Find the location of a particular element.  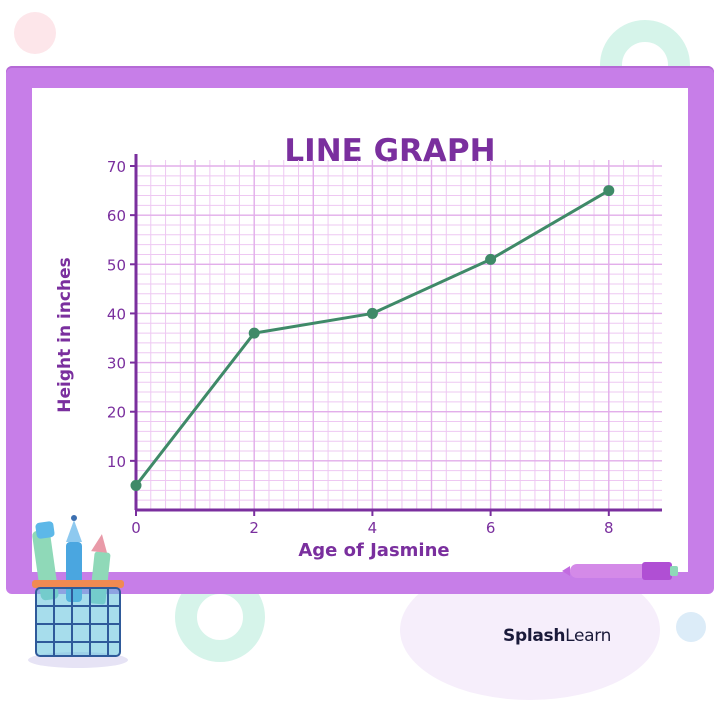

brand-logo: SplashLearn is located at coordinates (557, 636).